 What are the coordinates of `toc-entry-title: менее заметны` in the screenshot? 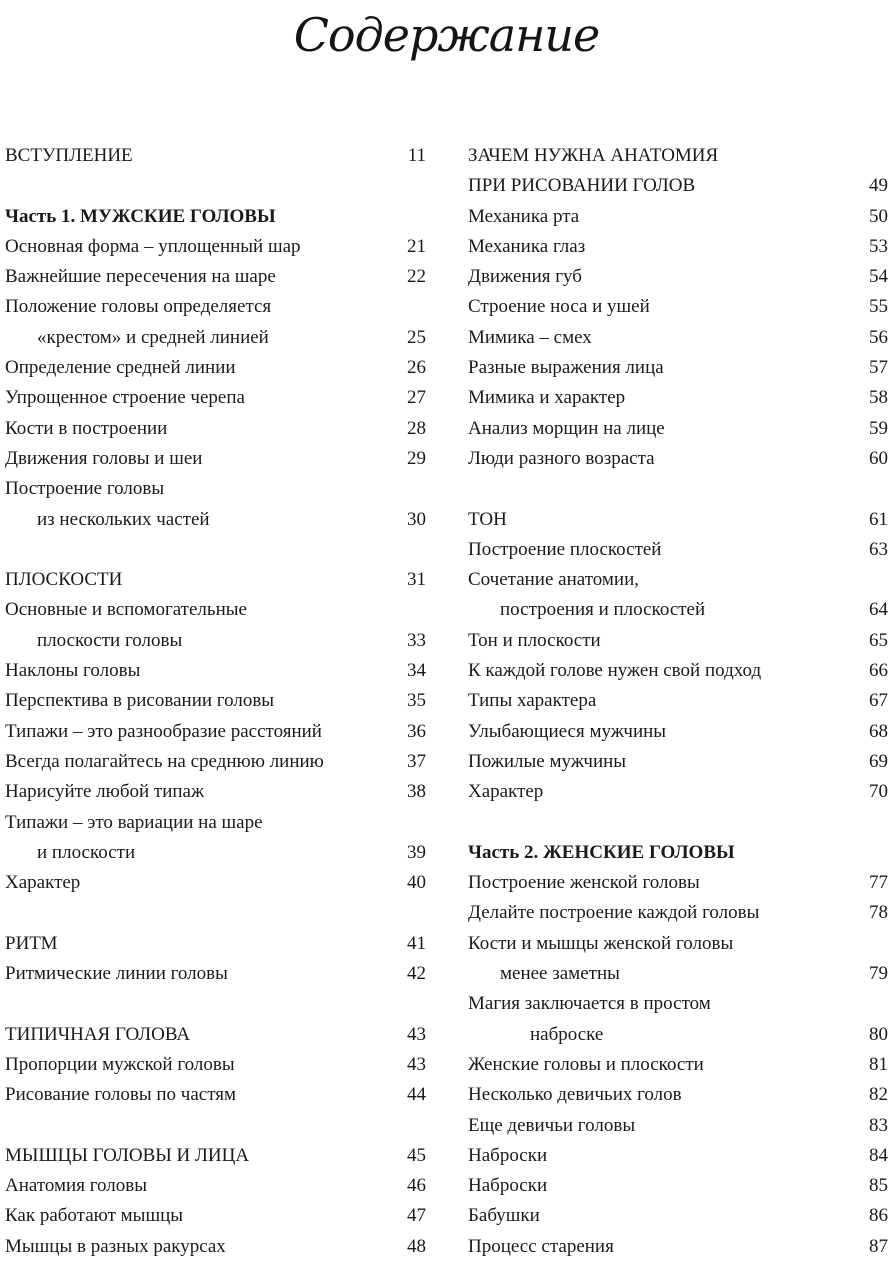 It's located at (560, 974).